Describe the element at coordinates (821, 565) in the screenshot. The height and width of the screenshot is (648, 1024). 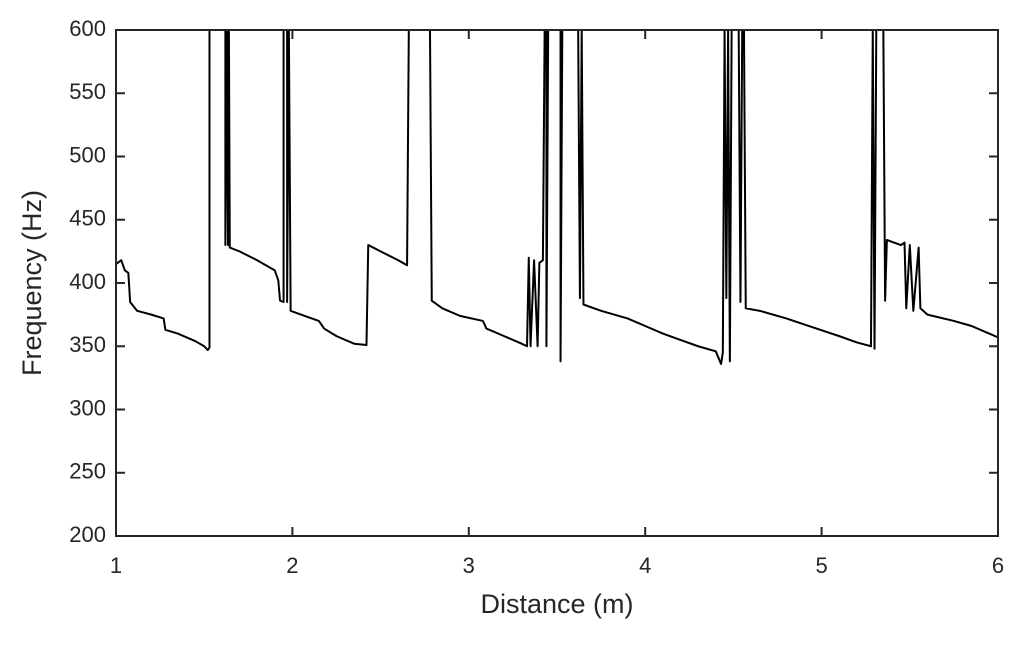
I see `x-tick-label: 5` at that location.